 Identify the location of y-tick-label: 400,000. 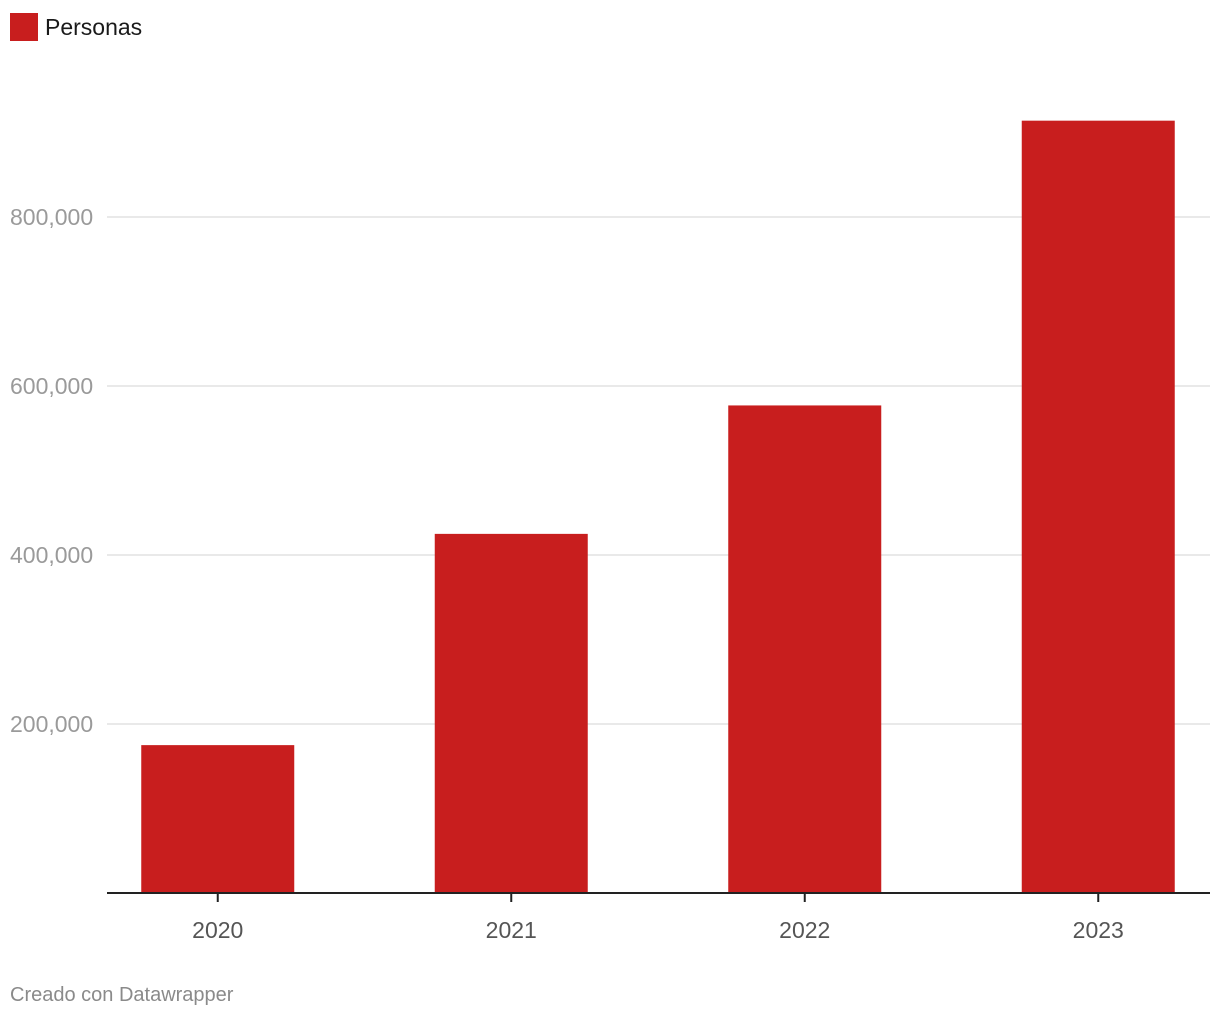
(51, 555).